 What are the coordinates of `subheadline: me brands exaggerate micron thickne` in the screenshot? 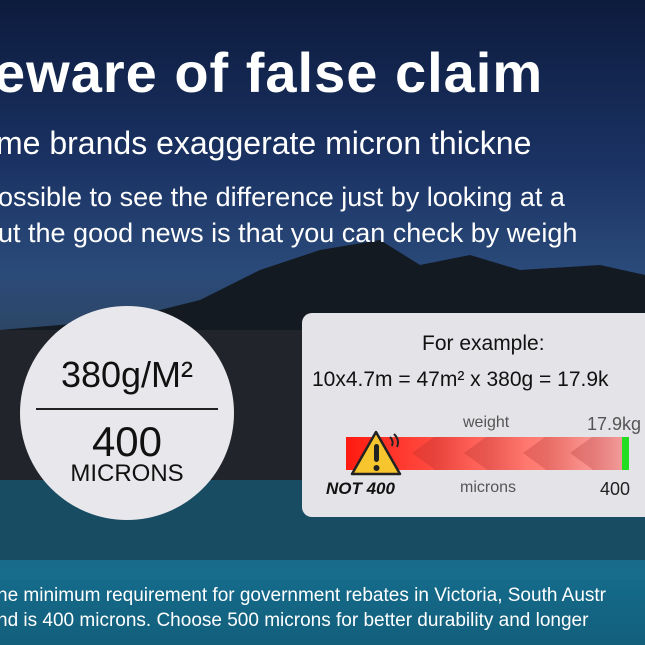 It's located at (266, 143).